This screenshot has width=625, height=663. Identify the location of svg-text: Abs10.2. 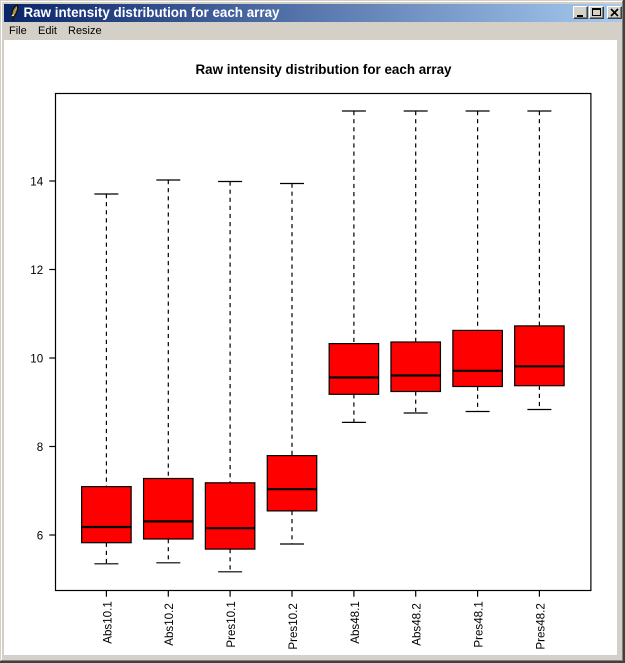
(169, 624).